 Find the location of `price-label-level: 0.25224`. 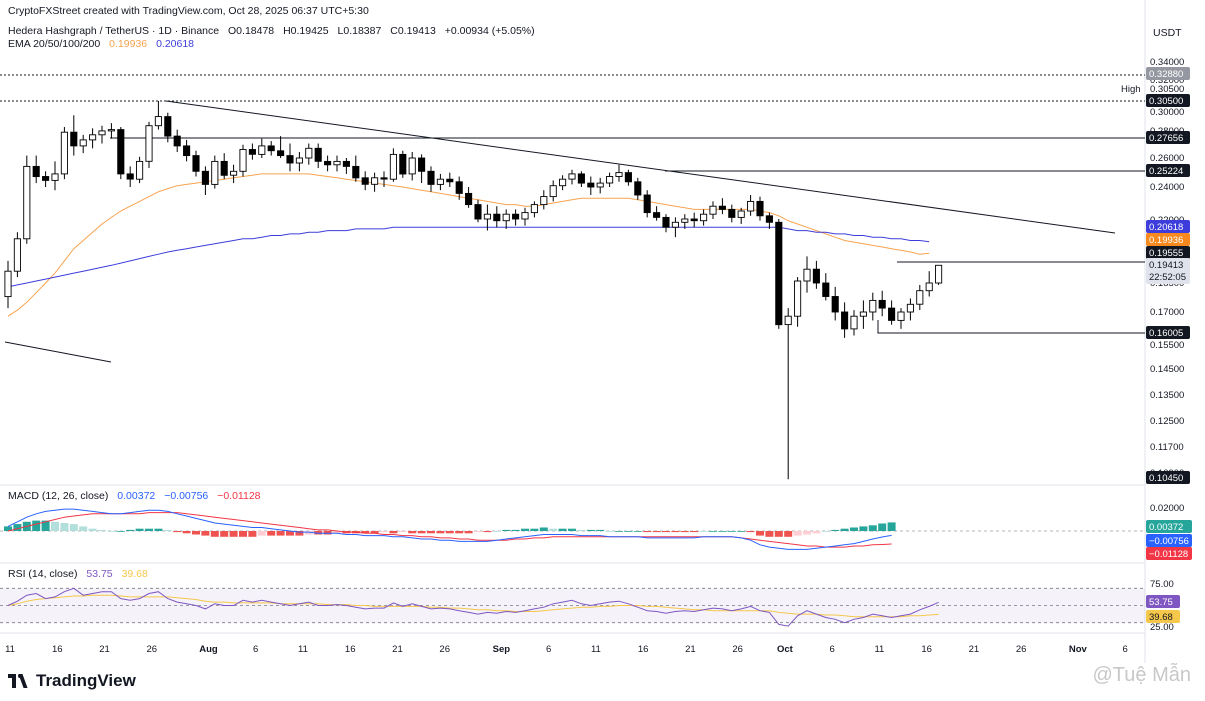

price-label-level: 0.25224 is located at coordinates (1168, 170).